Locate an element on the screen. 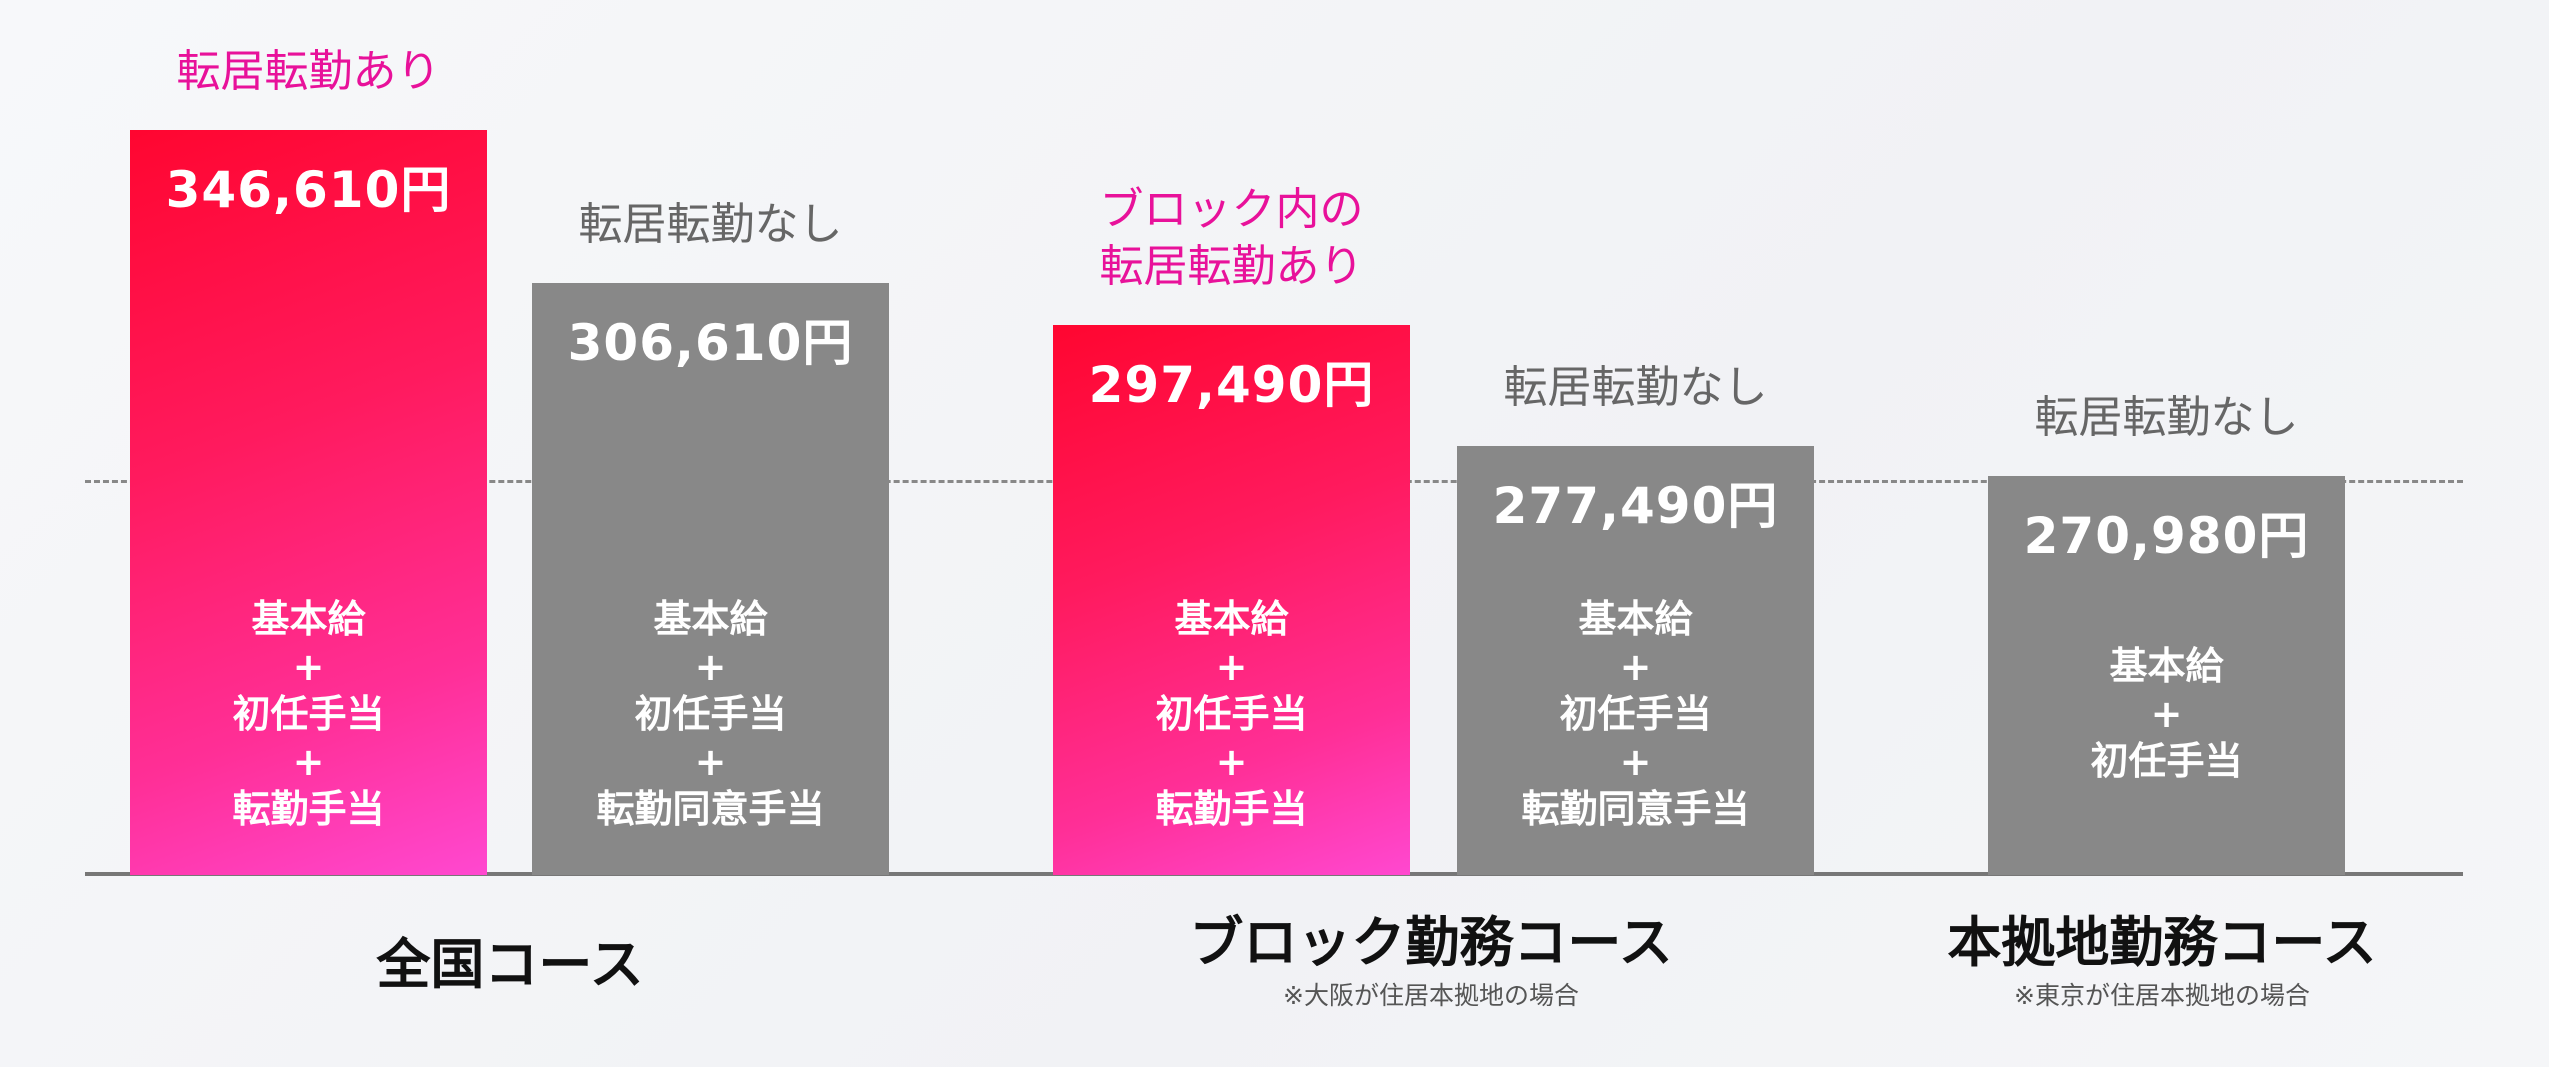 Image resolution: width=2549 pixels, height=1067 pixels. course-note-block: ※大阪が住居本拠地の場合 is located at coordinates (1431, 995).